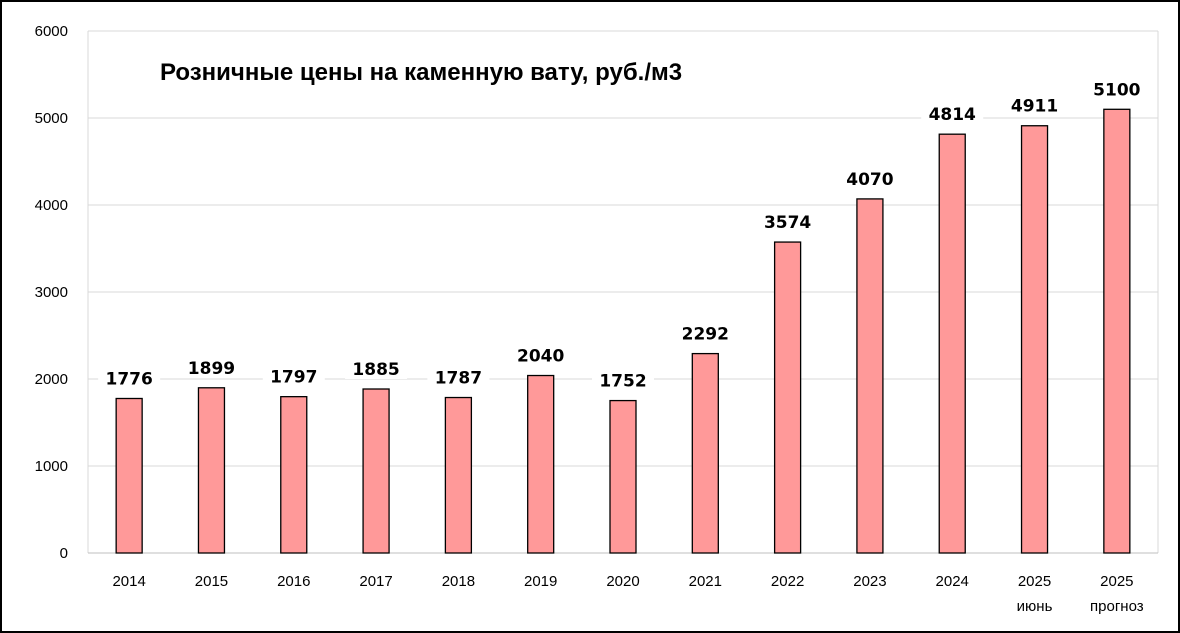 The height and width of the screenshot is (633, 1180). What do you see at coordinates (540, 357) in the screenshot?
I see `data-label: 2040` at bounding box center [540, 357].